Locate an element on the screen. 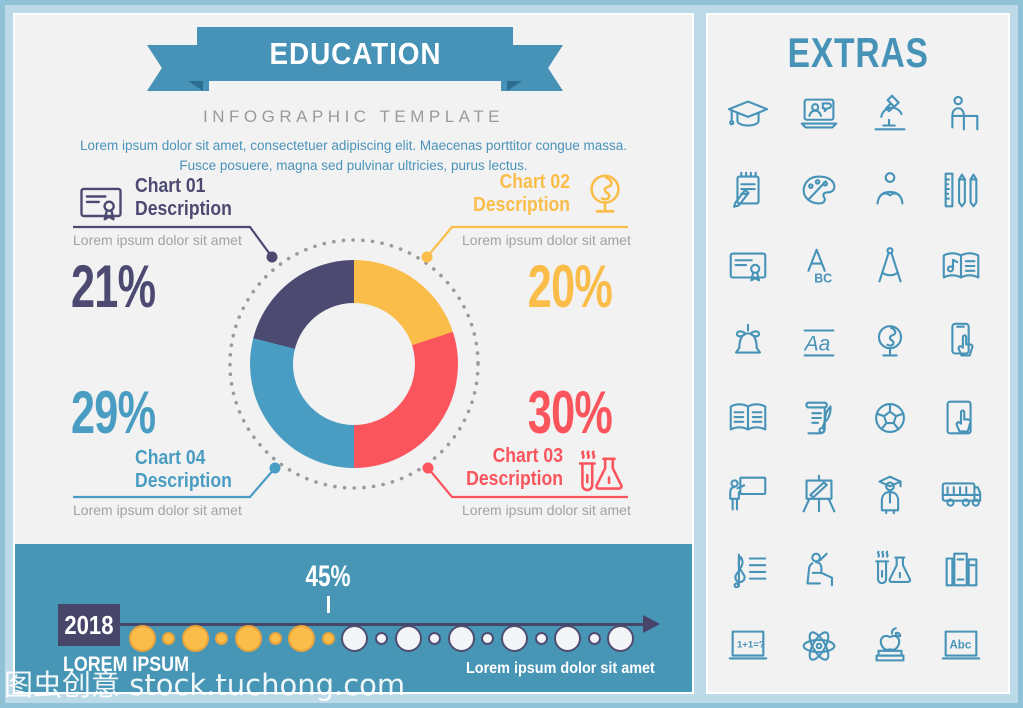 The height and width of the screenshot is (708, 1023). timeline-footer-left: LOREM IPSUM is located at coordinates (126, 664).